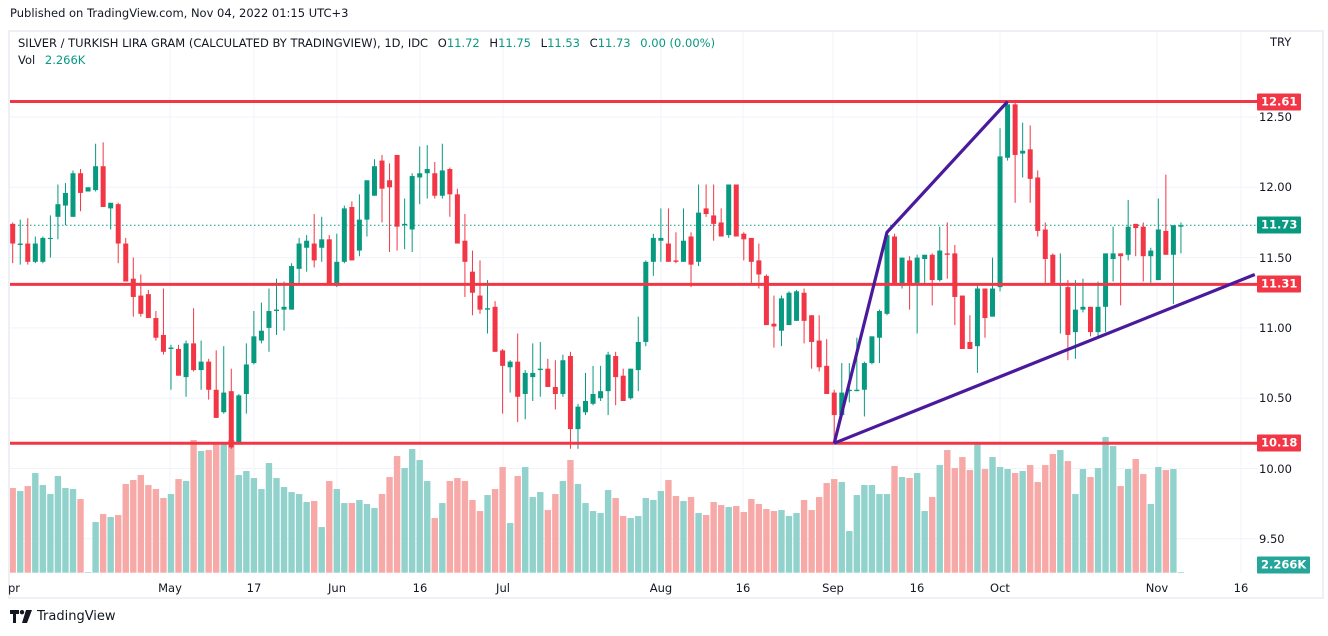  I want to click on price-tick: 10.00, so click(1275, 468).